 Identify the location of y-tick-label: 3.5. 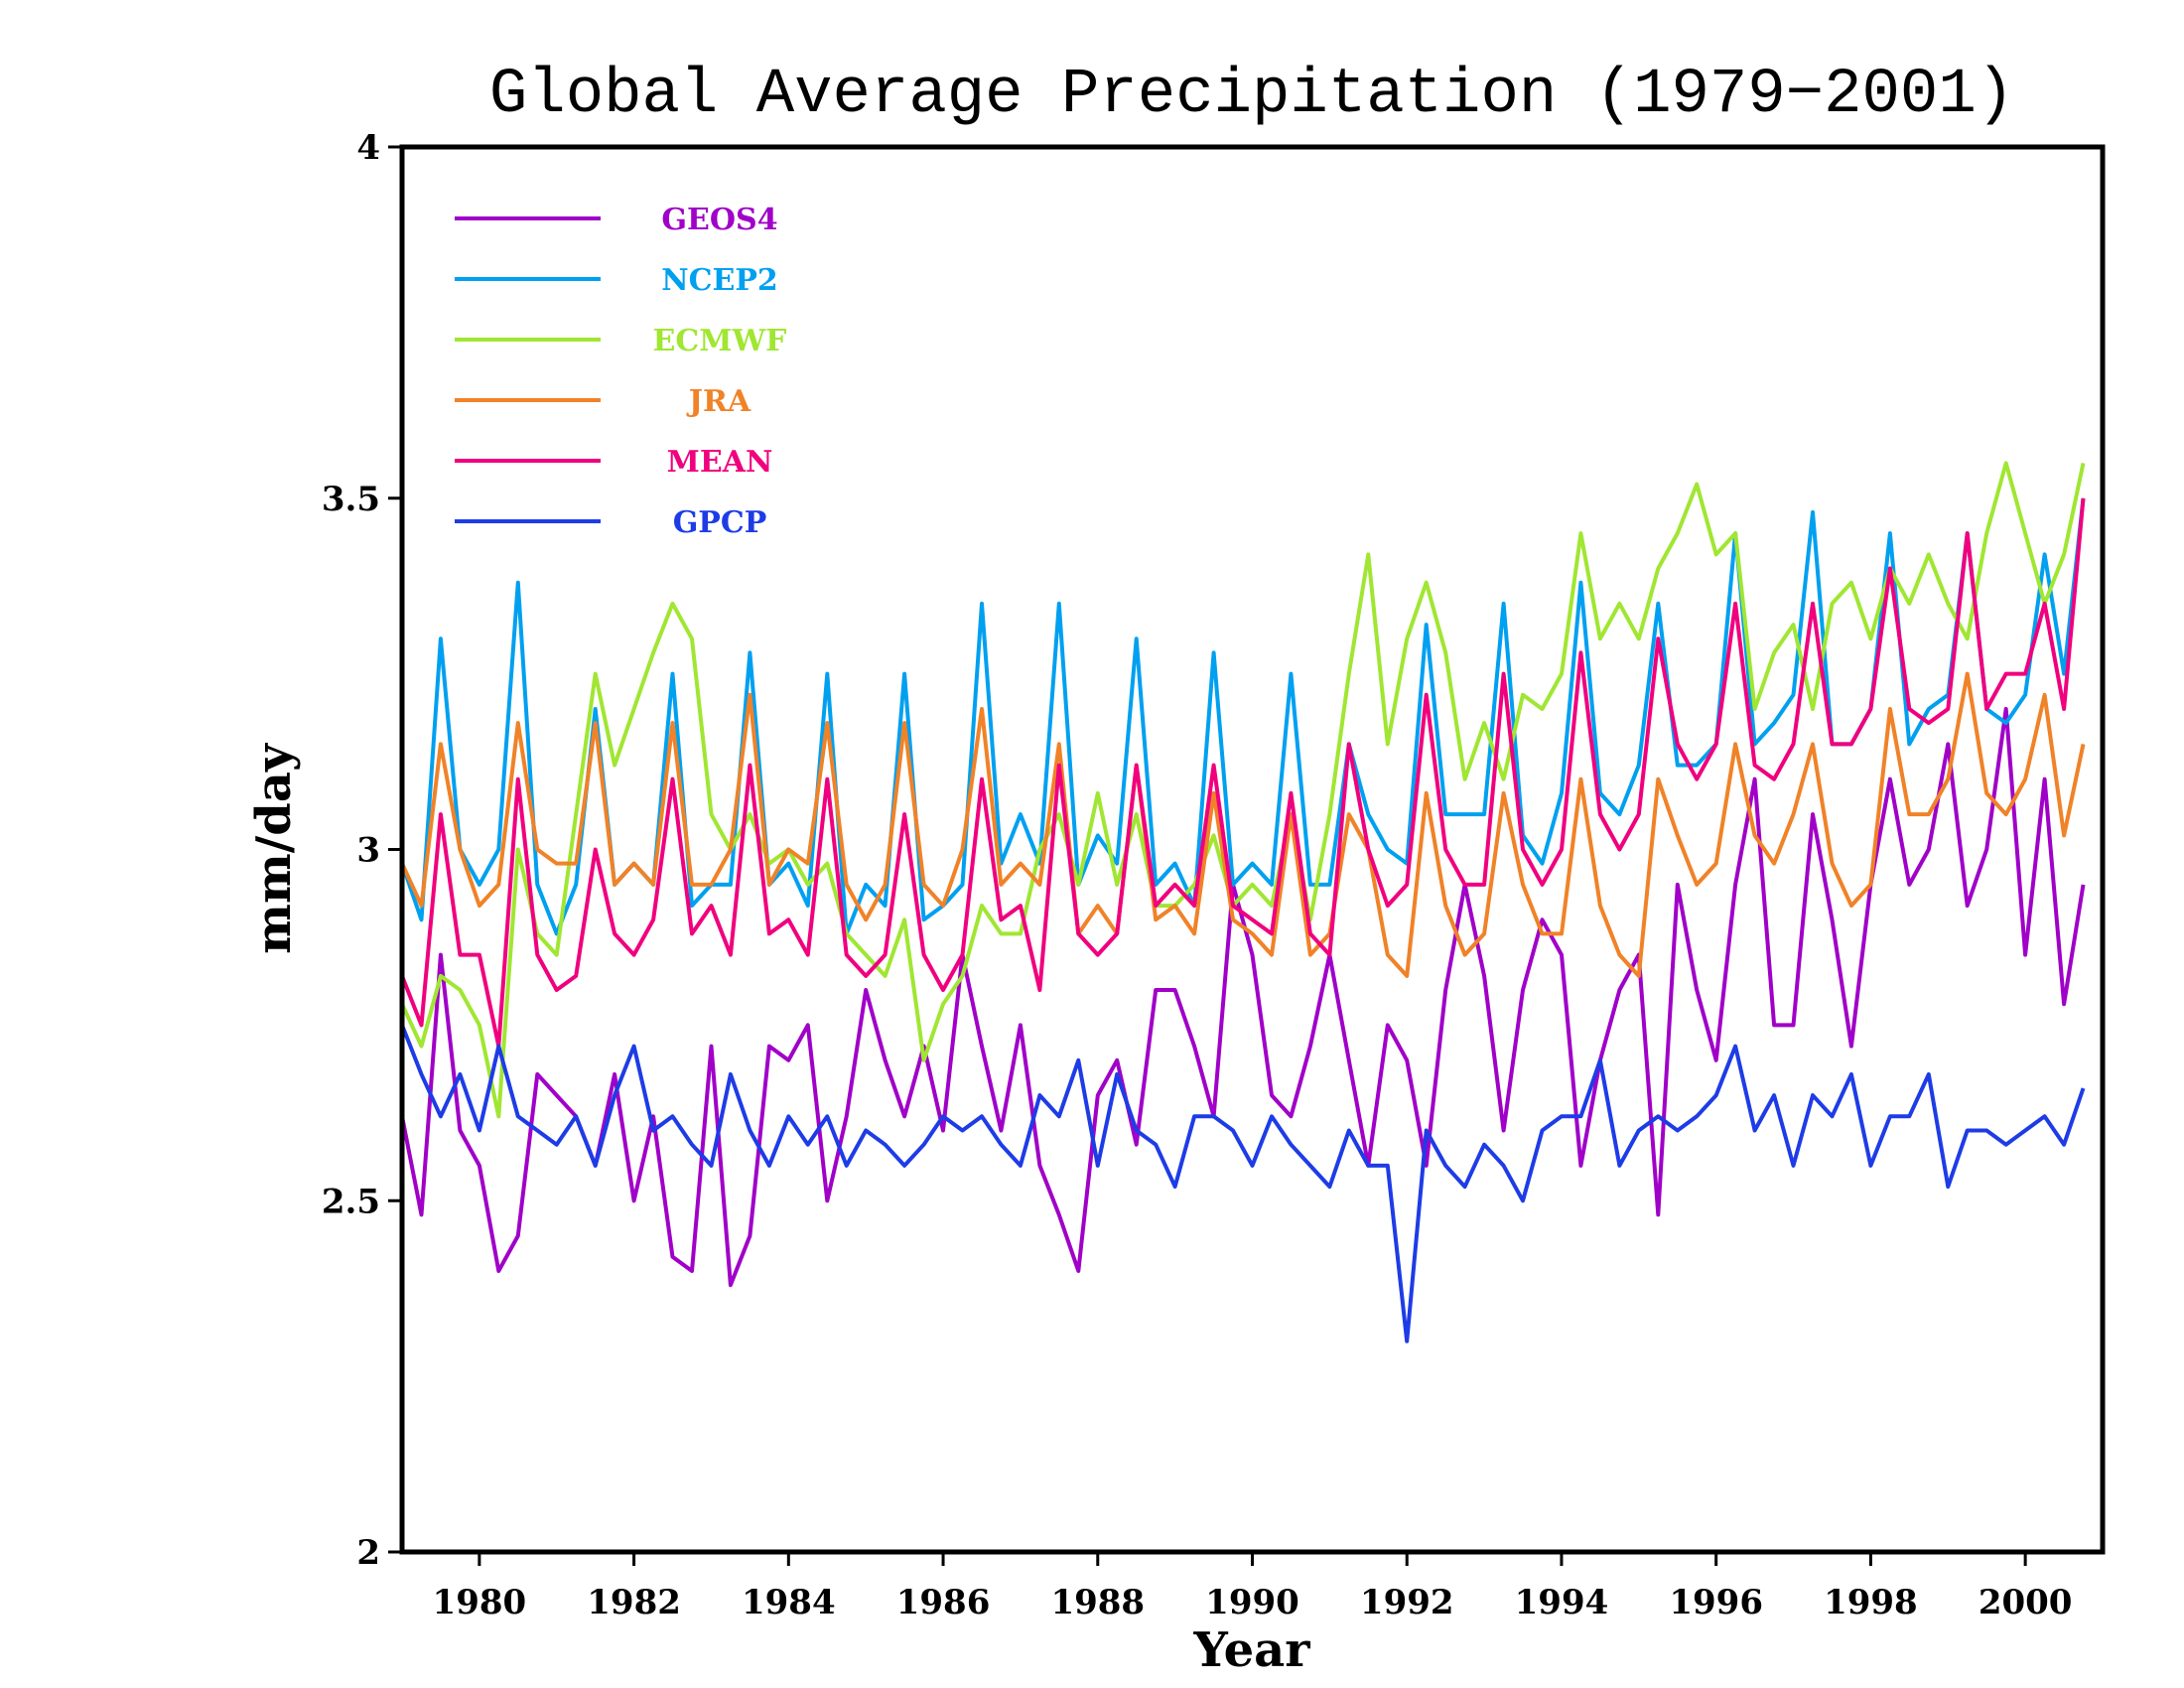
(351, 499).